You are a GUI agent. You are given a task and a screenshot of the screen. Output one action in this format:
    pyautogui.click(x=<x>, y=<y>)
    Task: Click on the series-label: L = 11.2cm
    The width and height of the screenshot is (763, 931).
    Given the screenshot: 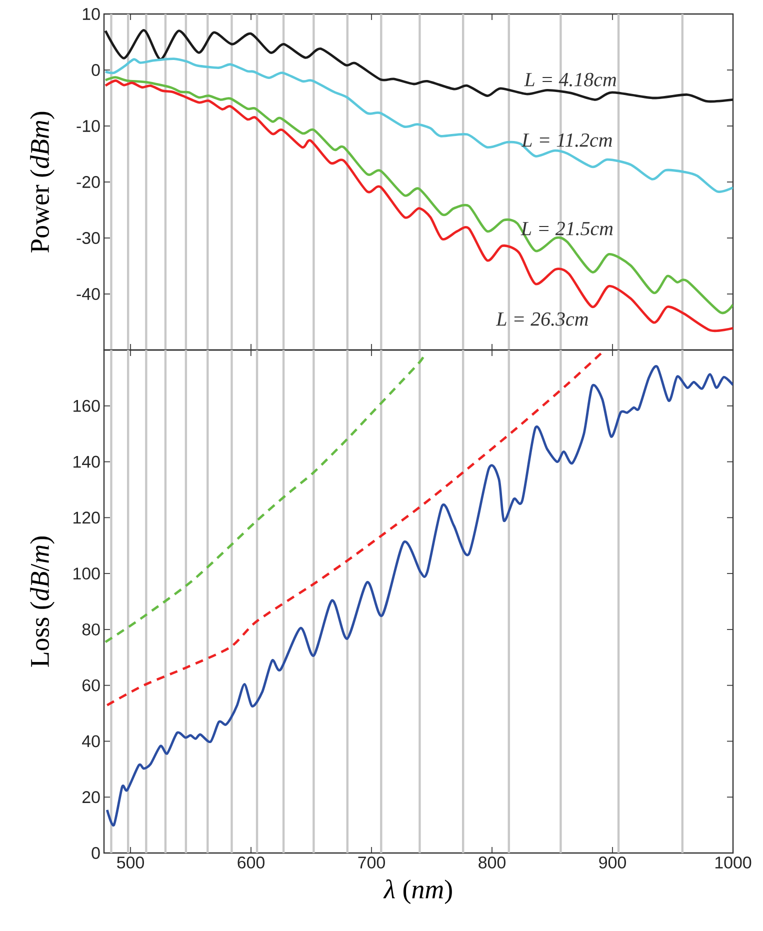 What is the action you would take?
    pyautogui.click(x=566, y=140)
    